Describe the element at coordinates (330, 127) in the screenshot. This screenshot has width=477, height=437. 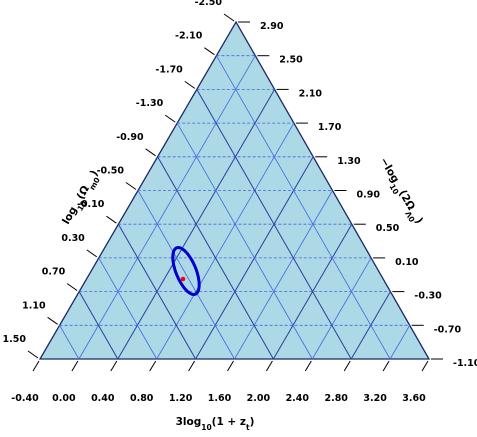
I see `right-tick-label: 1.70` at that location.